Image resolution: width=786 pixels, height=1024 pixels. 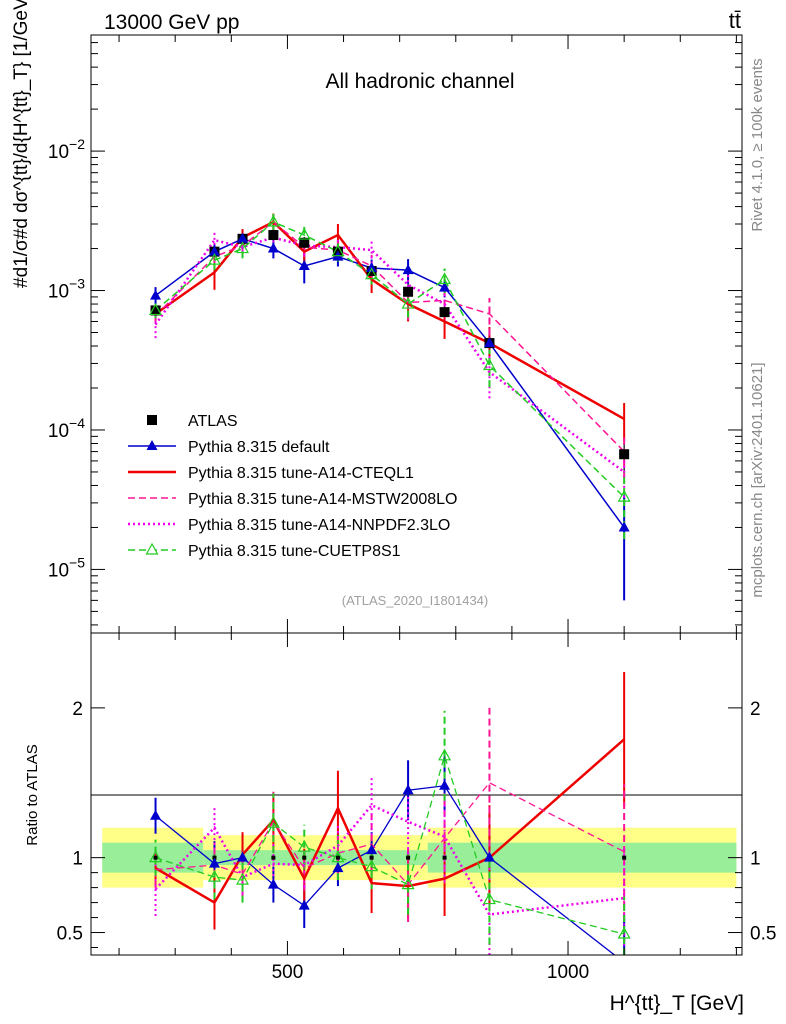 I want to click on uncertainty-bands, so click(x=419, y=857).